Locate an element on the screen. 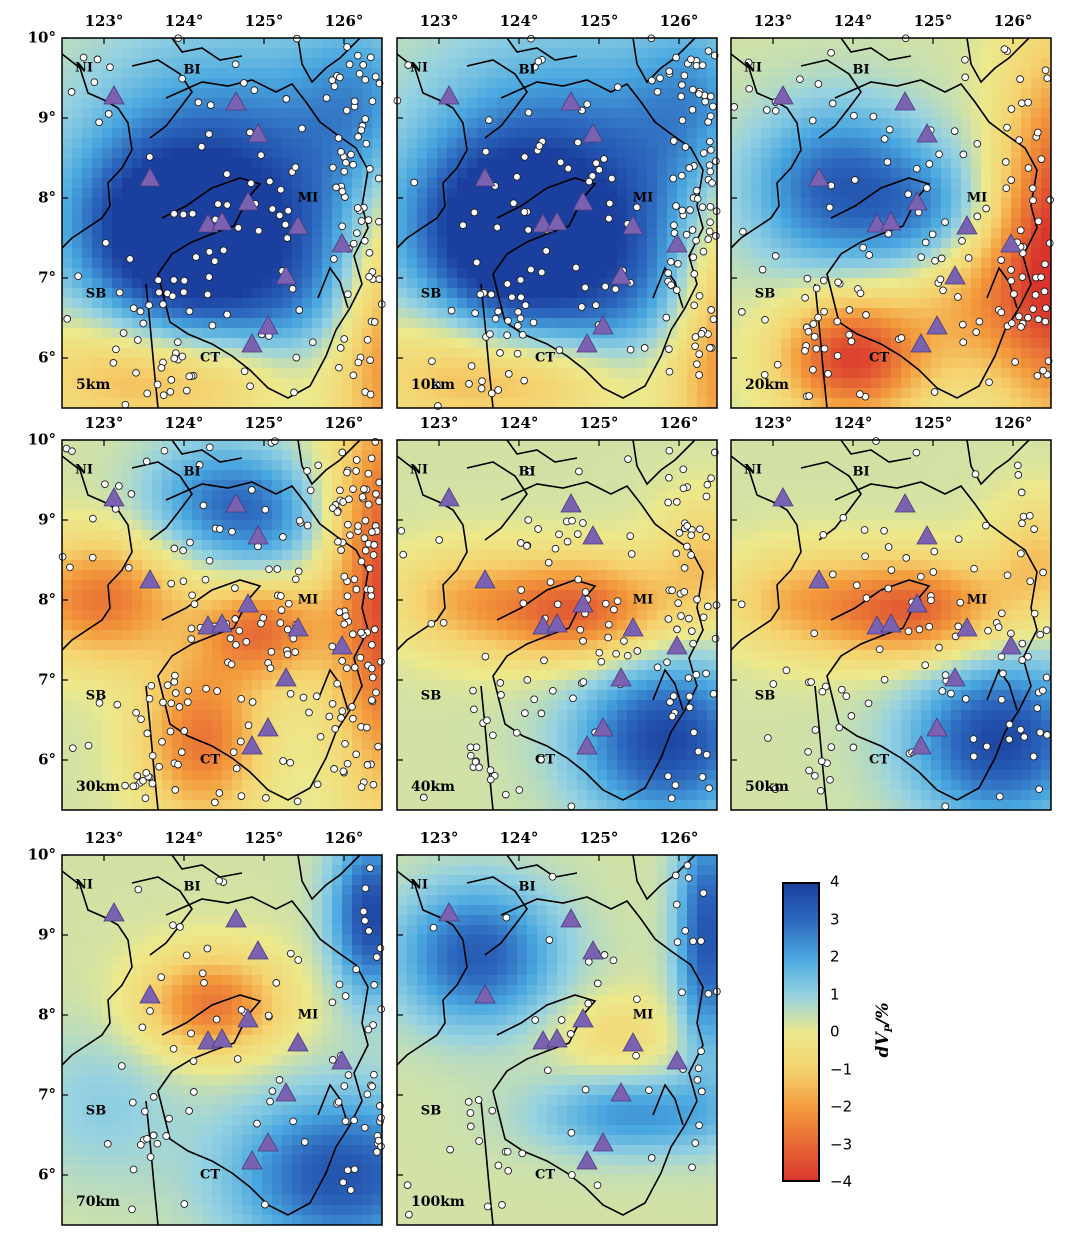  map-frame is located at coordinates (222, 223).